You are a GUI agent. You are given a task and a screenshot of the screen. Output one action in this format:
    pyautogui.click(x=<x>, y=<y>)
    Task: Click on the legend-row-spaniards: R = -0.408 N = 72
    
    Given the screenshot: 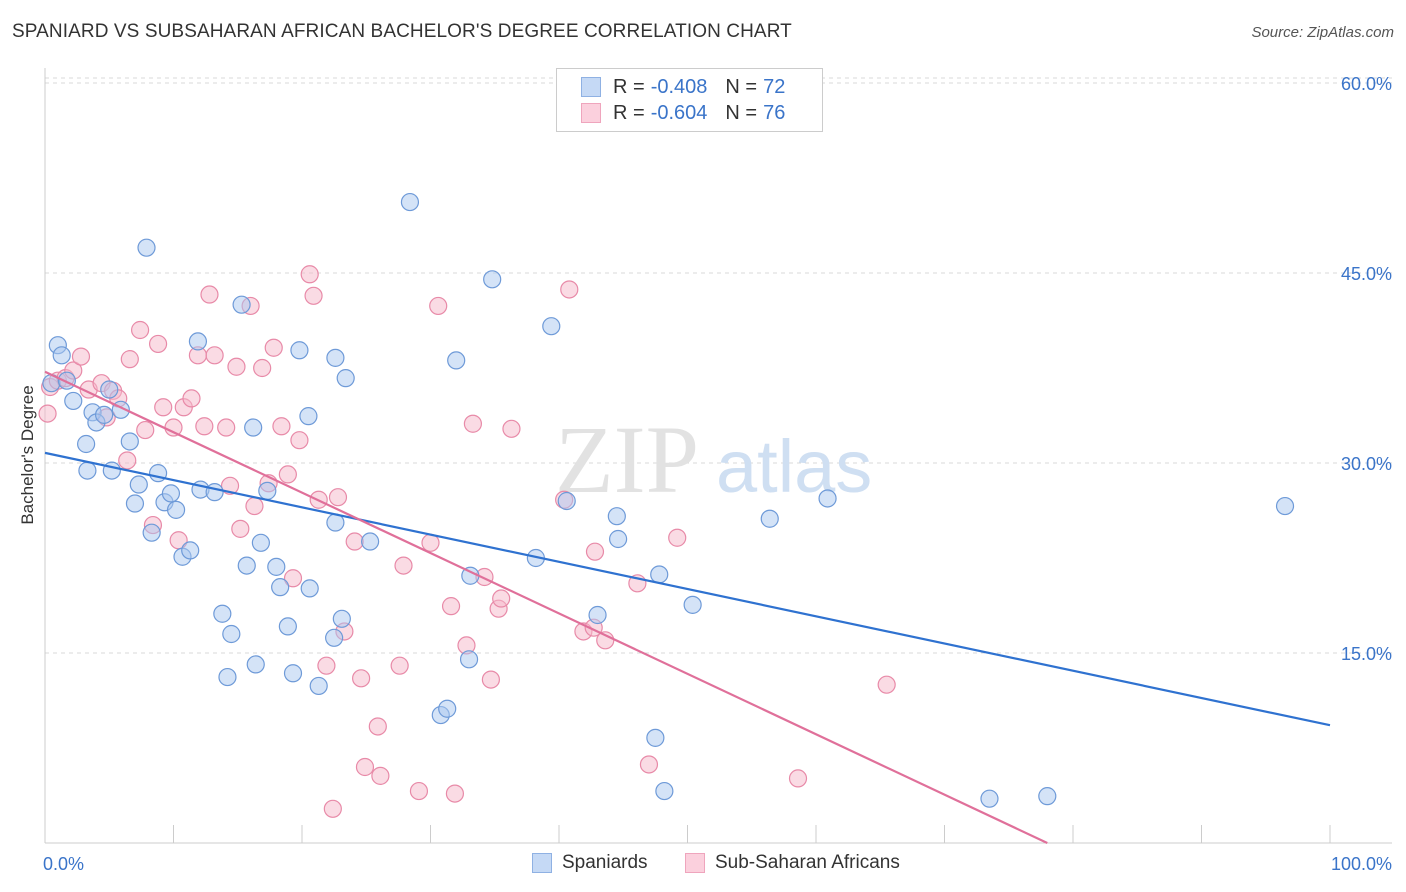 What is the action you would take?
    pyautogui.click(x=683, y=87)
    